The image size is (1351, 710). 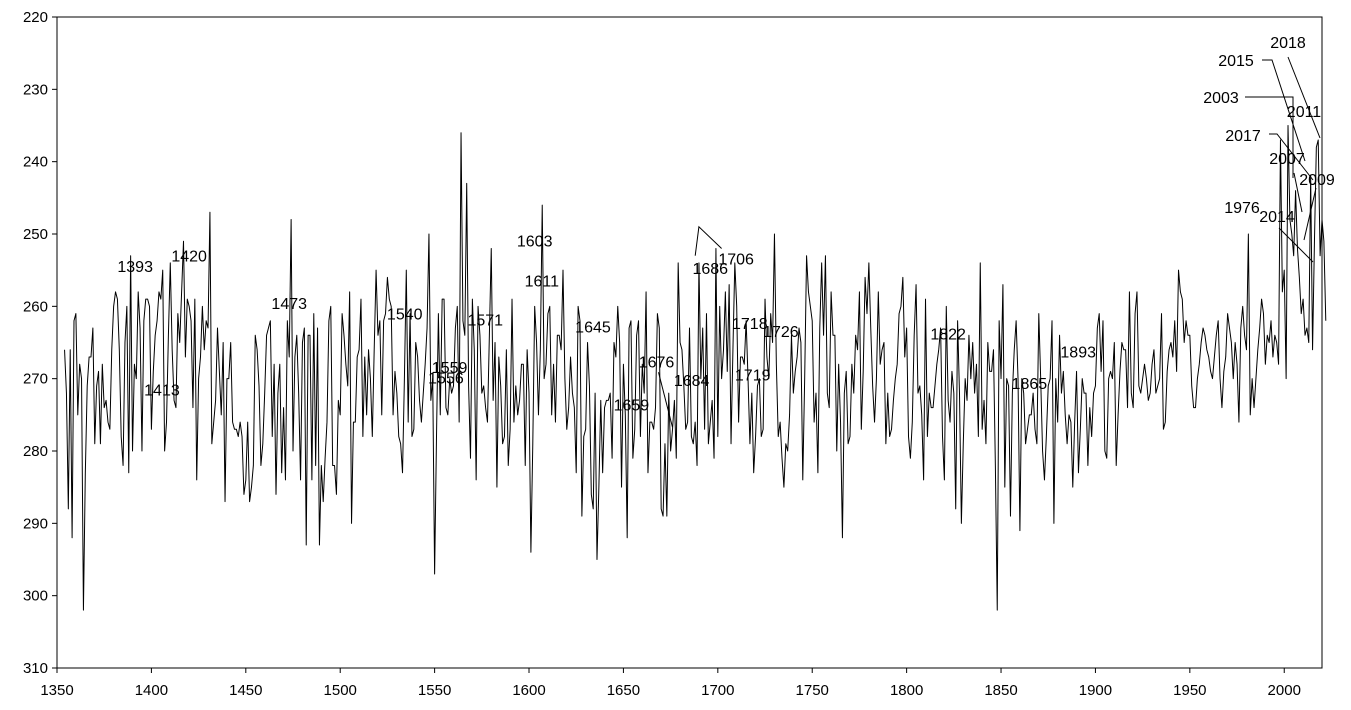 What do you see at coordinates (1236, 61) in the screenshot?
I see `annotation-label-2015: 2015` at bounding box center [1236, 61].